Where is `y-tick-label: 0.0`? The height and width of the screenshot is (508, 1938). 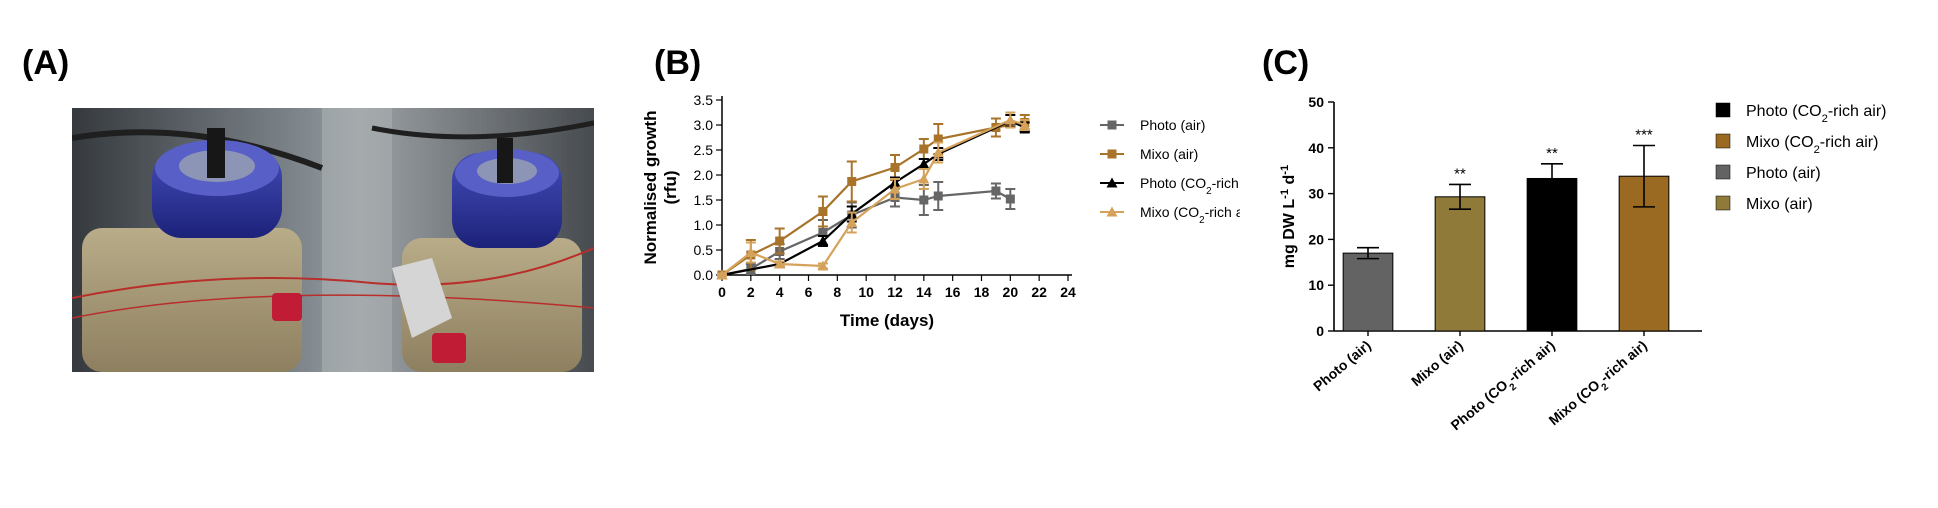 y-tick-label: 0.0 is located at coordinates (704, 275).